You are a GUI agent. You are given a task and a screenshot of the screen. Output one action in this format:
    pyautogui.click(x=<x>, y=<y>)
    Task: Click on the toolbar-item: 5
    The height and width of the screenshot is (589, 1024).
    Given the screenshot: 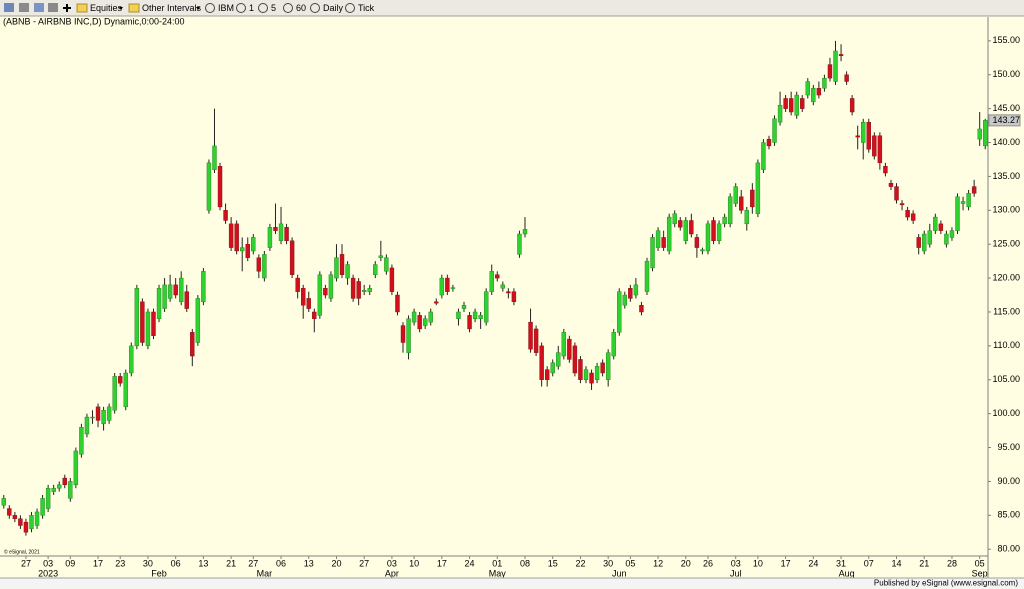 What is the action you would take?
    pyautogui.click(x=273, y=8)
    